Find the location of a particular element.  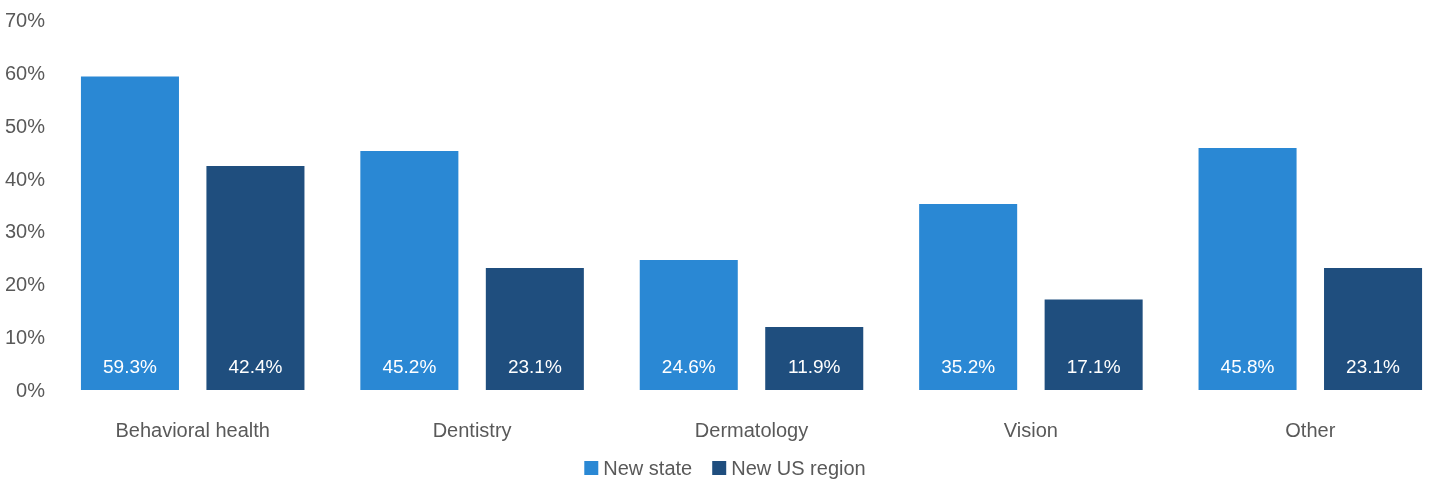

y-tick-label: 20% is located at coordinates (25, 284).